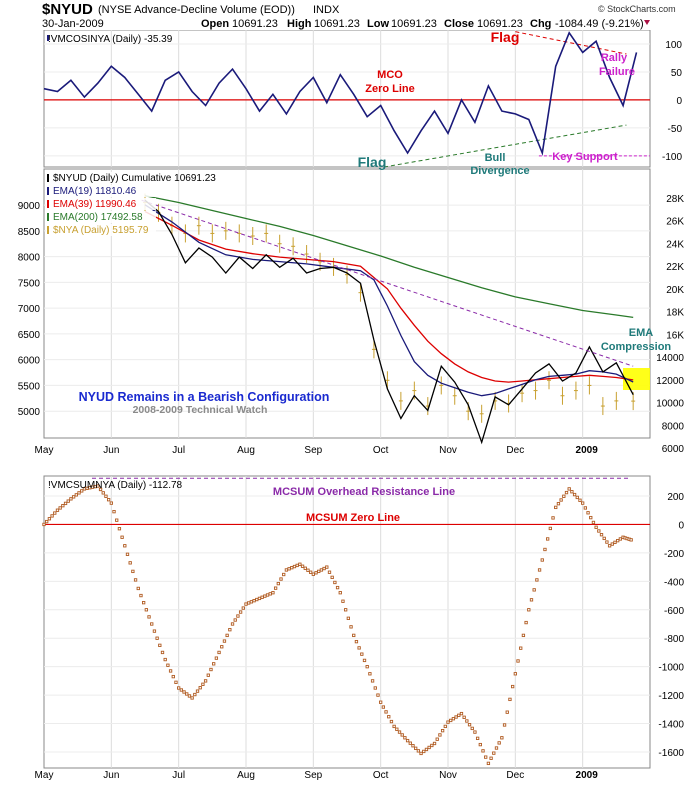  I want to click on high-label: High, so click(299, 24).